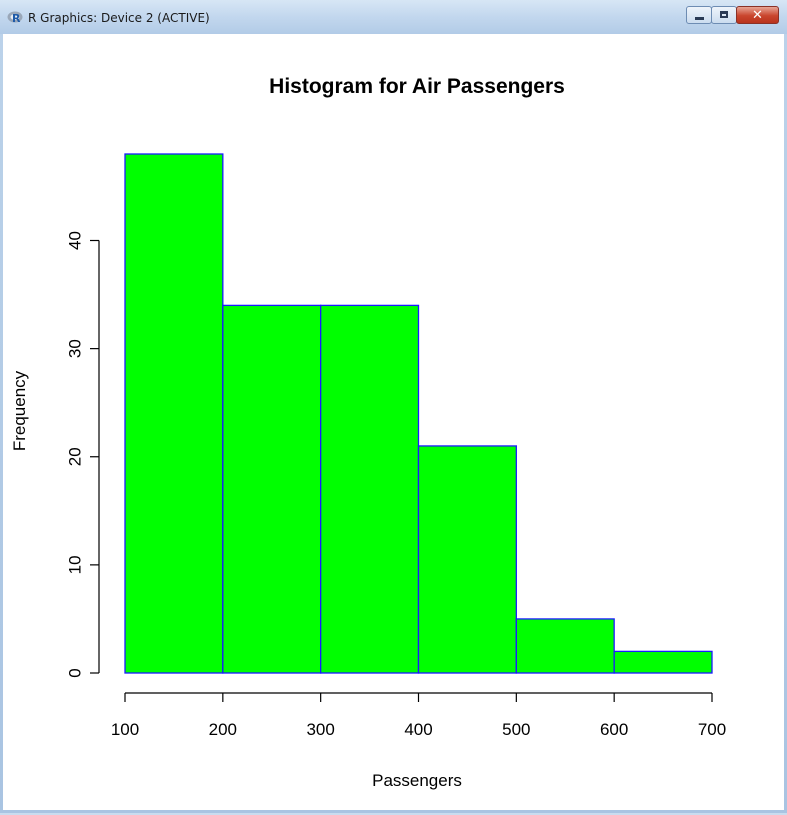 This screenshot has width=787, height=815. I want to click on x-tick-label: 100, so click(125, 729).